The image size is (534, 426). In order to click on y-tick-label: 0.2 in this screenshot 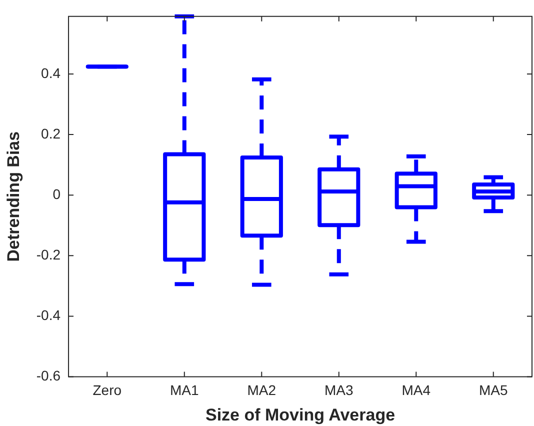, I will do `click(51, 133)`.